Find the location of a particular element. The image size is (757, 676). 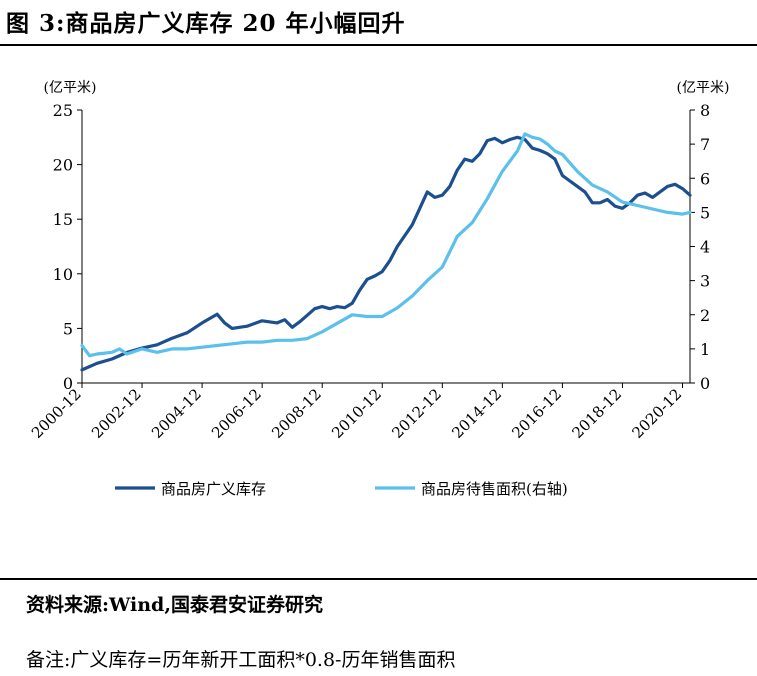

right-tick-label: 0 is located at coordinates (705, 383).